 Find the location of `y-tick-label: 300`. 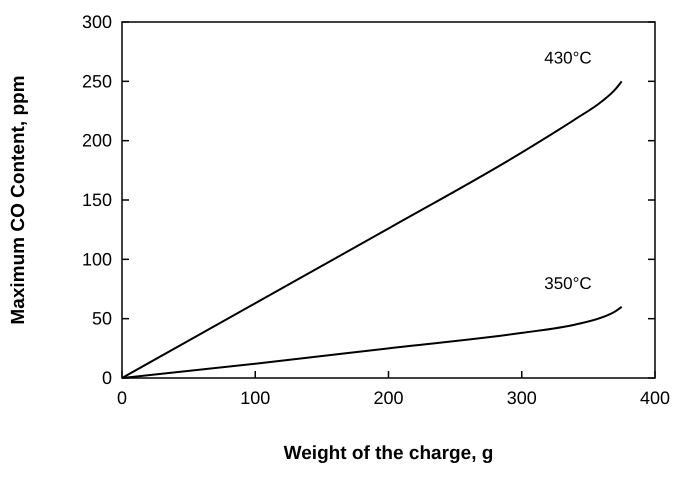

y-tick-label: 300 is located at coordinates (97, 22).